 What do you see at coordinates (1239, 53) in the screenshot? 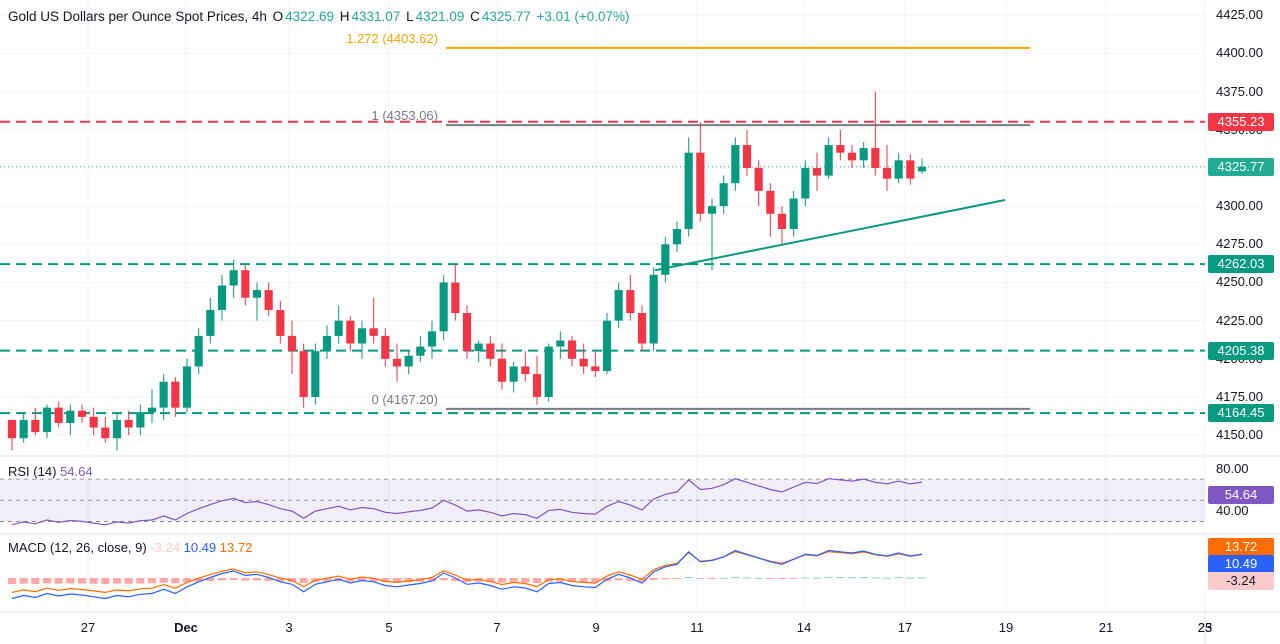
I see `price-tick-label: 4400.00` at bounding box center [1239, 53].